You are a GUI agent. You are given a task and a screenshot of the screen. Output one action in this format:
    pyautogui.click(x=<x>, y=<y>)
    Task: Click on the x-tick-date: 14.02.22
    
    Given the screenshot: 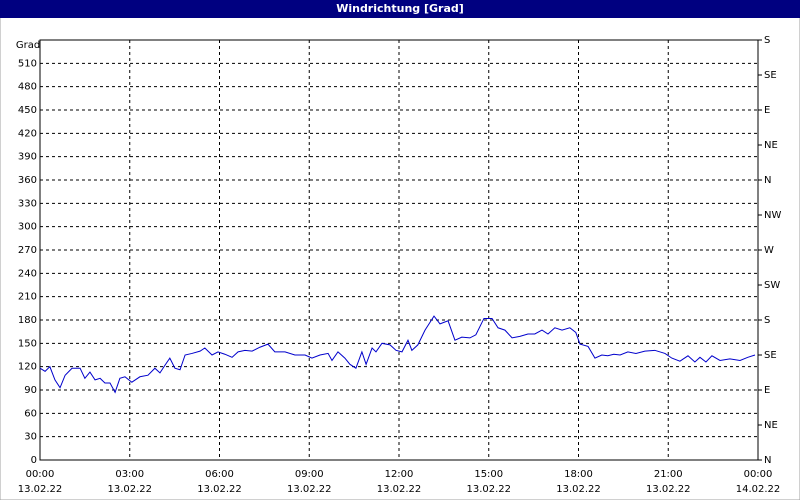 What is the action you would take?
    pyautogui.click(x=758, y=489)
    